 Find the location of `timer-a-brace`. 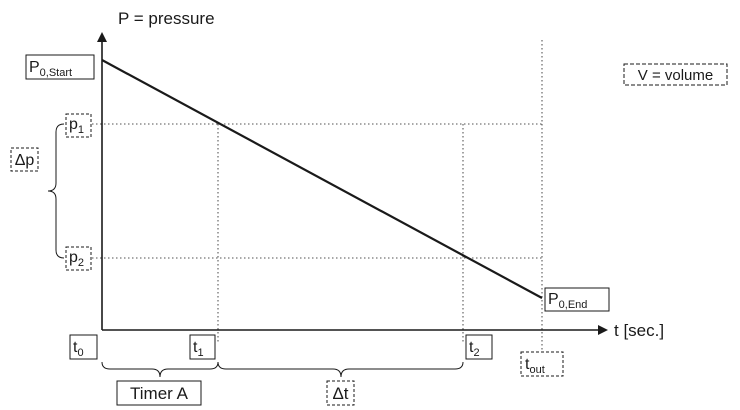

timer-a-brace is located at coordinates (160, 369).